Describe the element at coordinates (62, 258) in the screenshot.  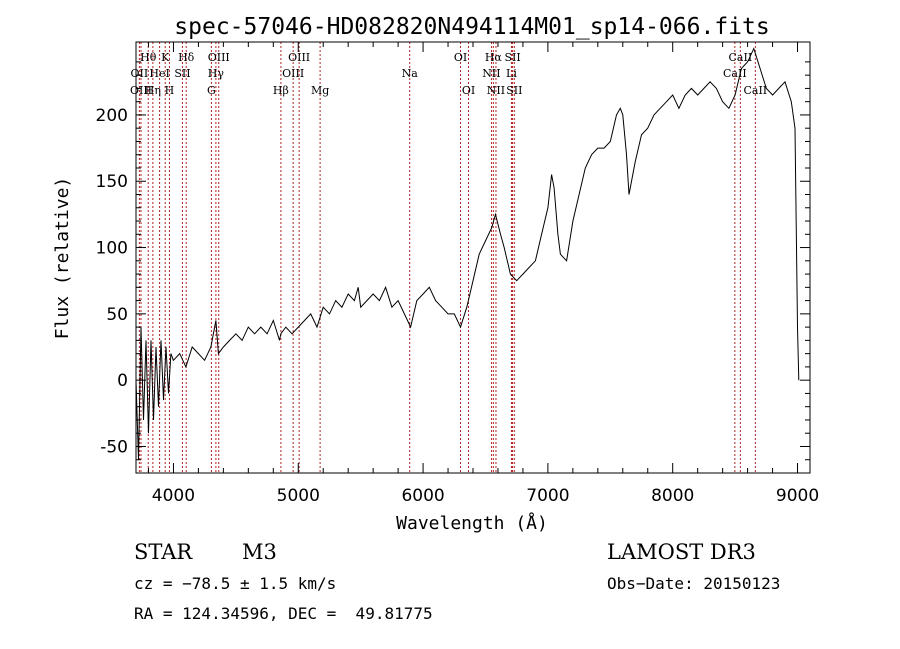
I see `y-axis-label: Flux (relative)` at that location.